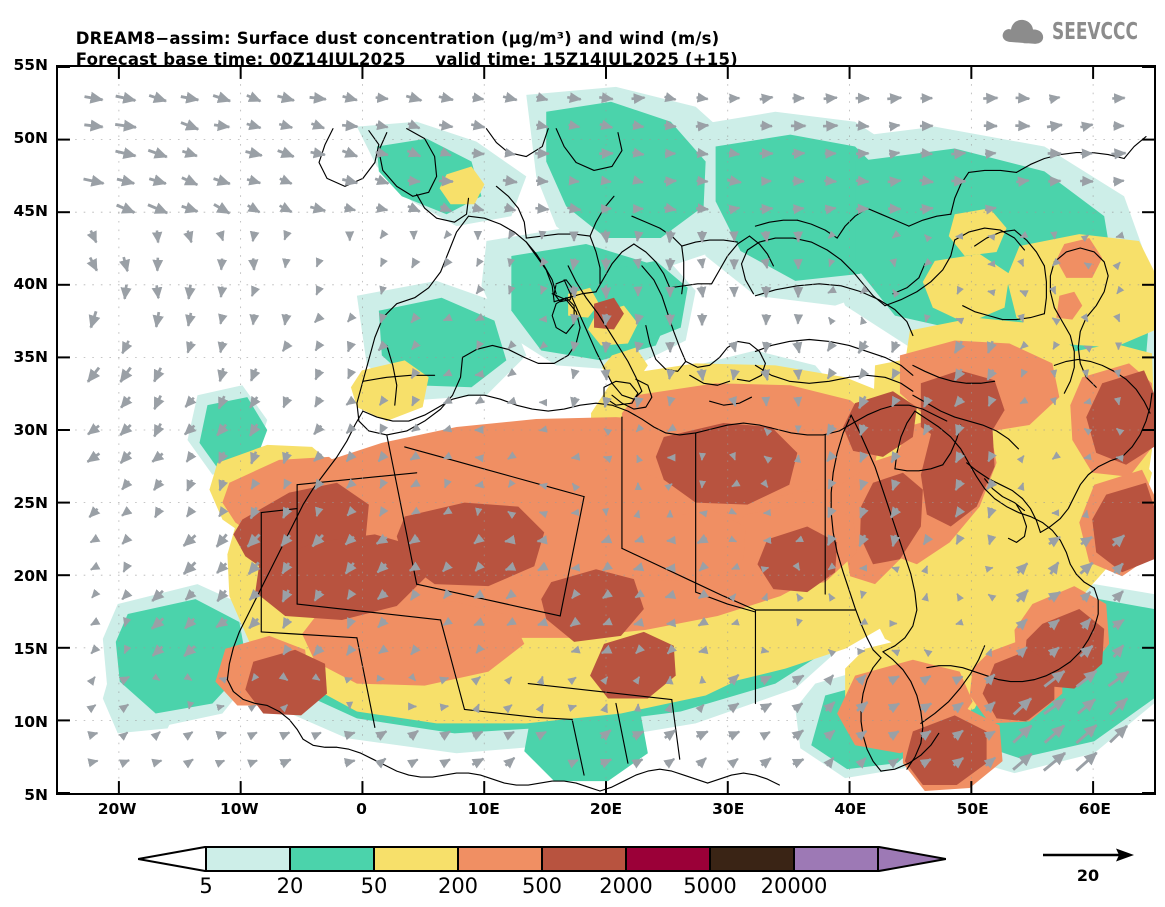  What do you see at coordinates (850, 809) in the screenshot?
I see `lon-tick-40E: 40E` at bounding box center [850, 809].